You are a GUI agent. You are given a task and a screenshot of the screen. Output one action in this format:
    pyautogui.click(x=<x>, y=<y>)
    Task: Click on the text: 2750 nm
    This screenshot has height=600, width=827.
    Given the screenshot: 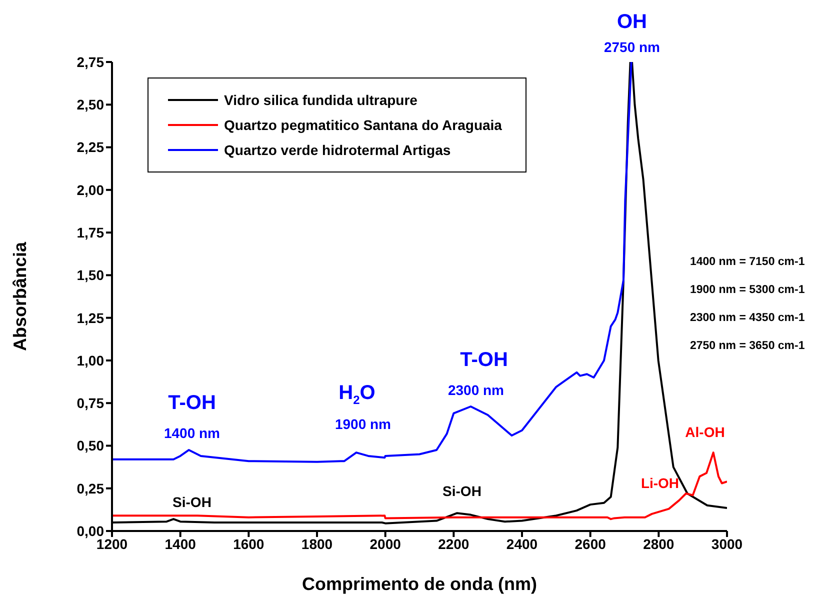 What is the action you would take?
    pyautogui.click(x=632, y=47)
    